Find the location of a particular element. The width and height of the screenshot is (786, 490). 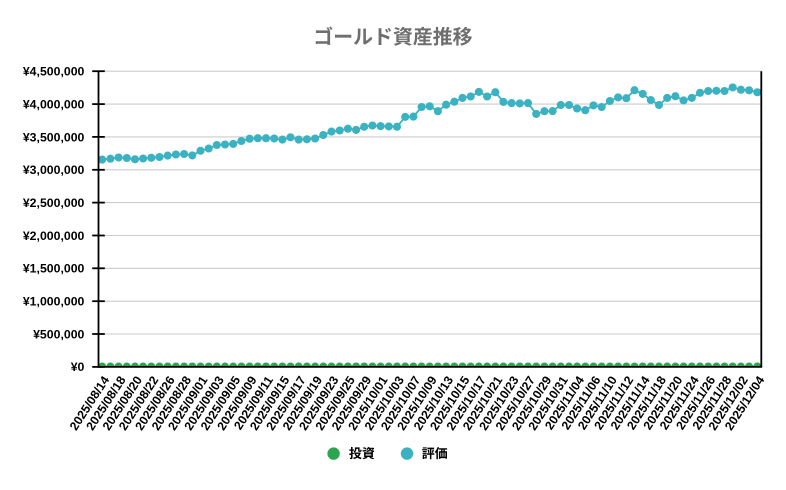

svg-text: ¥1,000,000 is located at coordinates (54, 302).